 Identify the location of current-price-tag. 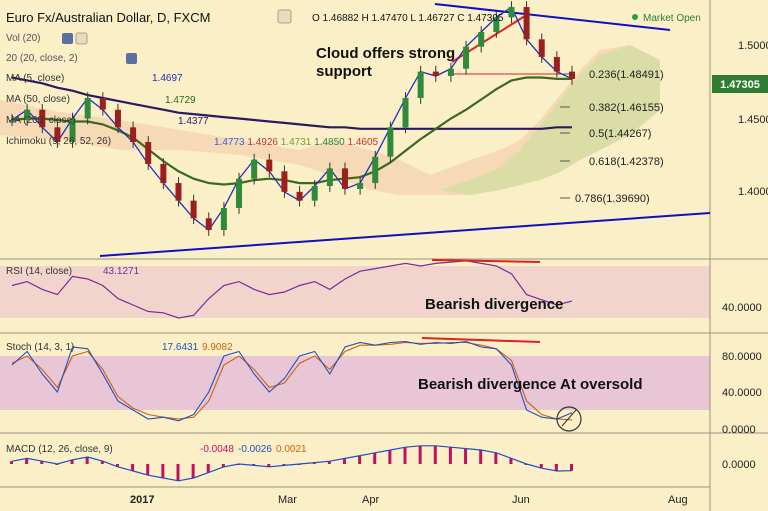
(740, 84).